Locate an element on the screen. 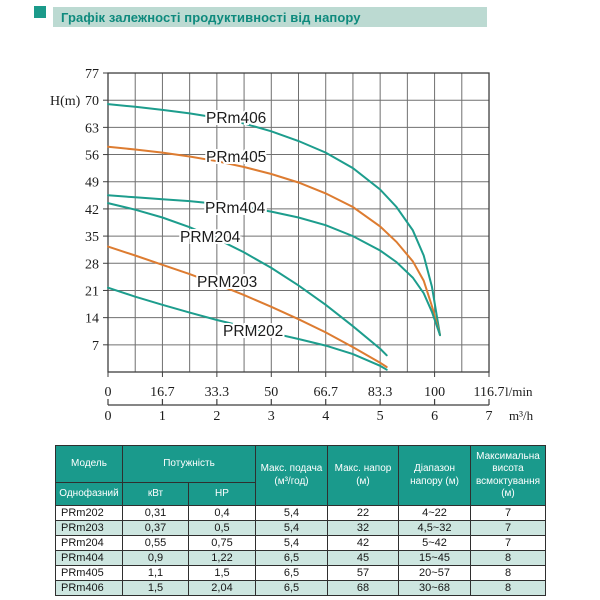 This screenshot has height=600, width=600. y-tick-label: 42 is located at coordinates (92, 210).